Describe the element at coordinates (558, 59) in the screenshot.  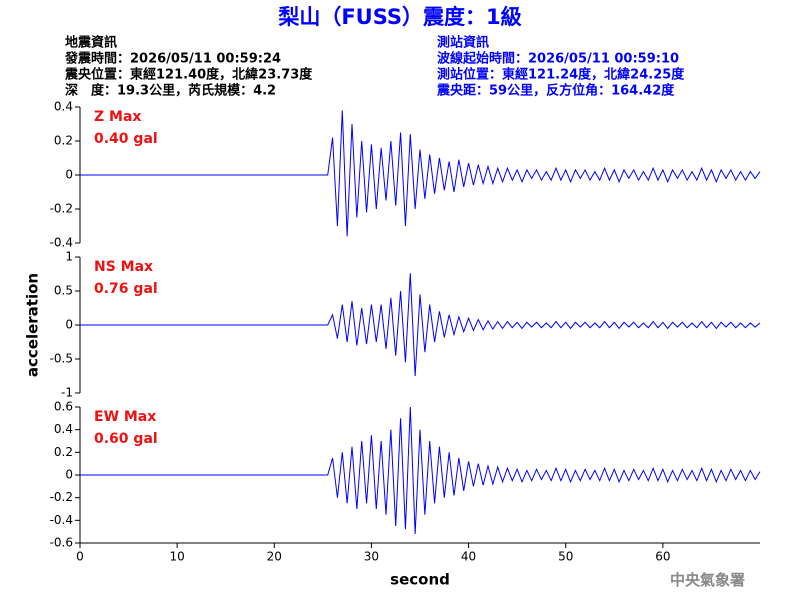
I see `info-line: 波線起始時間：2026/05/11 00:59:10` at that location.